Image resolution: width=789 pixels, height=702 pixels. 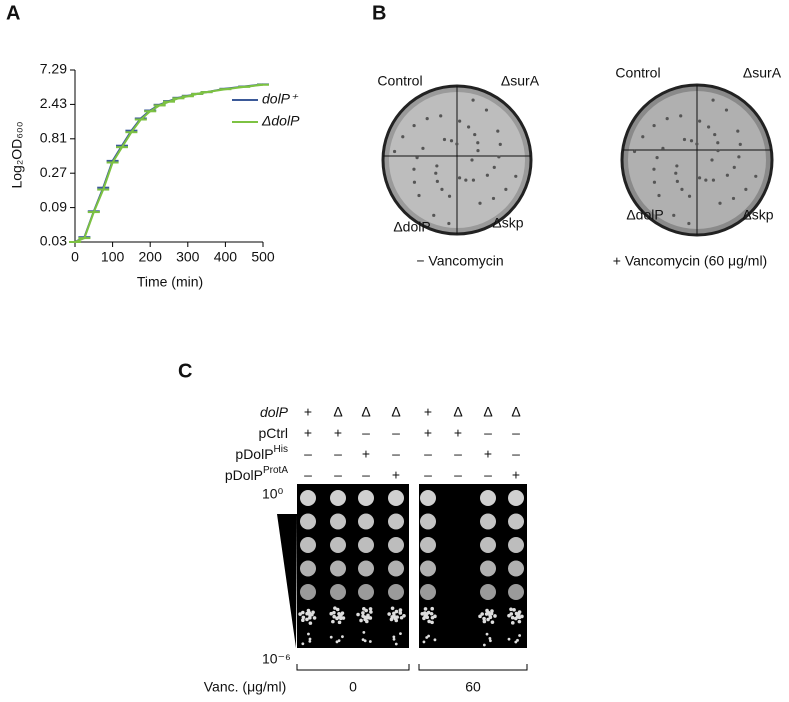 What do you see at coordinates (287, 581) in the screenshot?
I see `dilution-wedge` at bounding box center [287, 581].